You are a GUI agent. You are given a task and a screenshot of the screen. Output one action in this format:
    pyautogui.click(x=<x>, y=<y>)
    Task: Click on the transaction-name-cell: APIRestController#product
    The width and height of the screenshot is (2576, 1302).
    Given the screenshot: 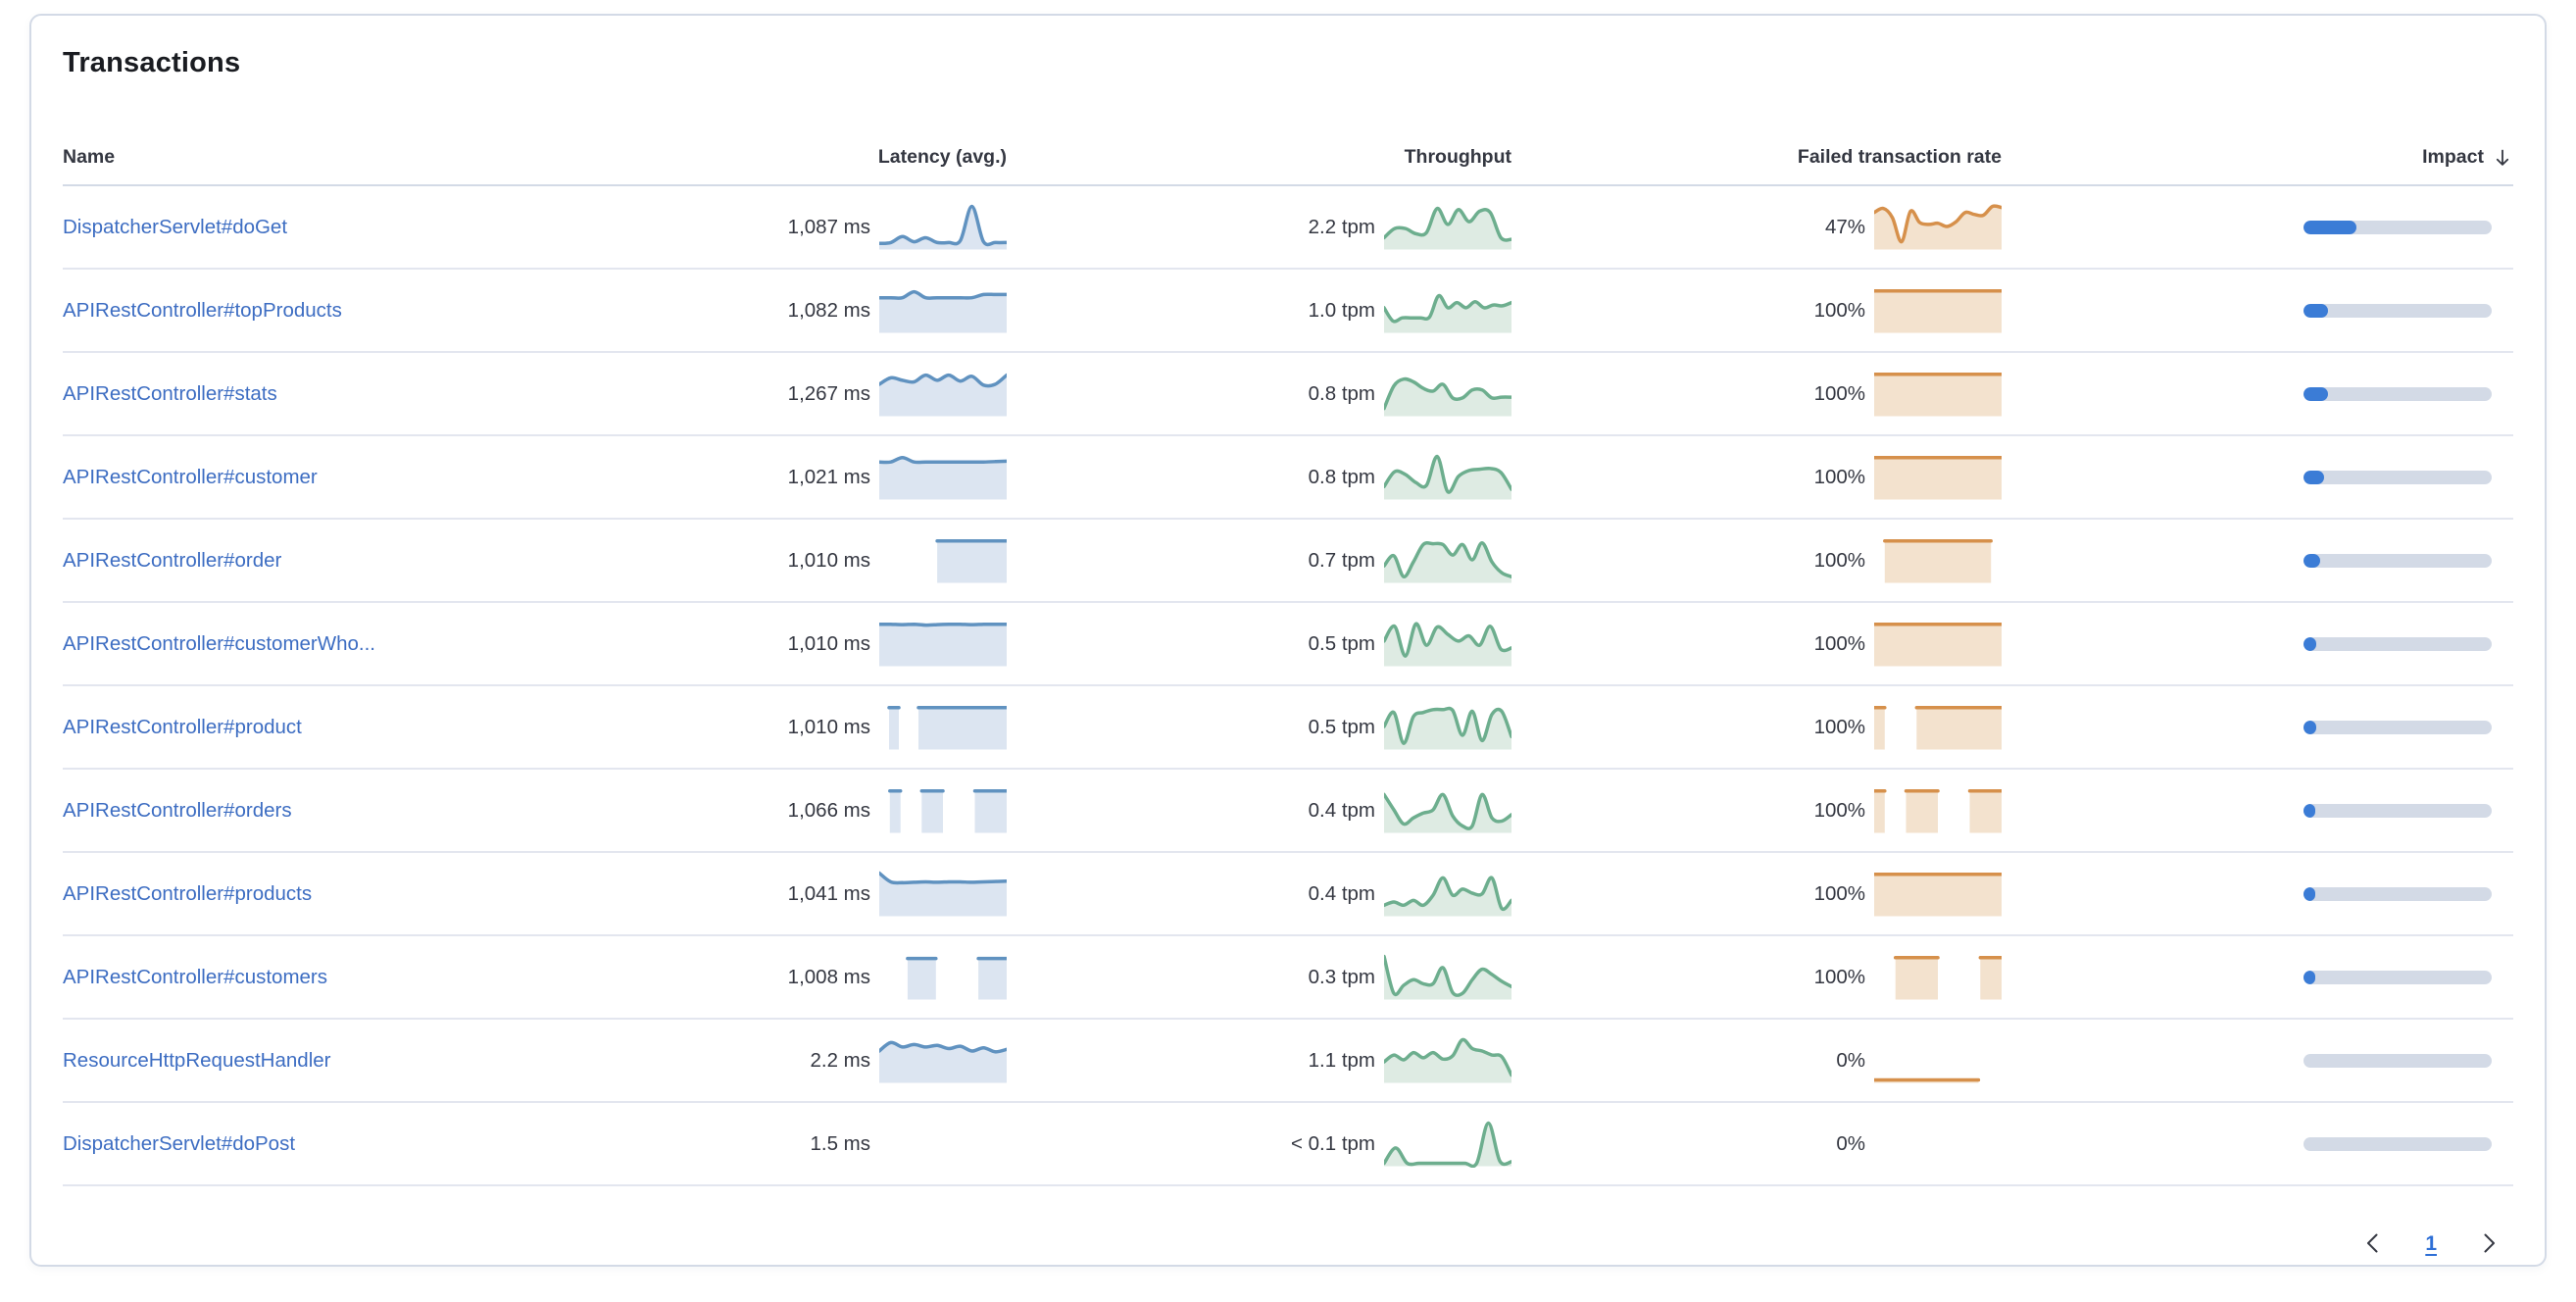 What is the action you would take?
    pyautogui.click(x=402, y=727)
    